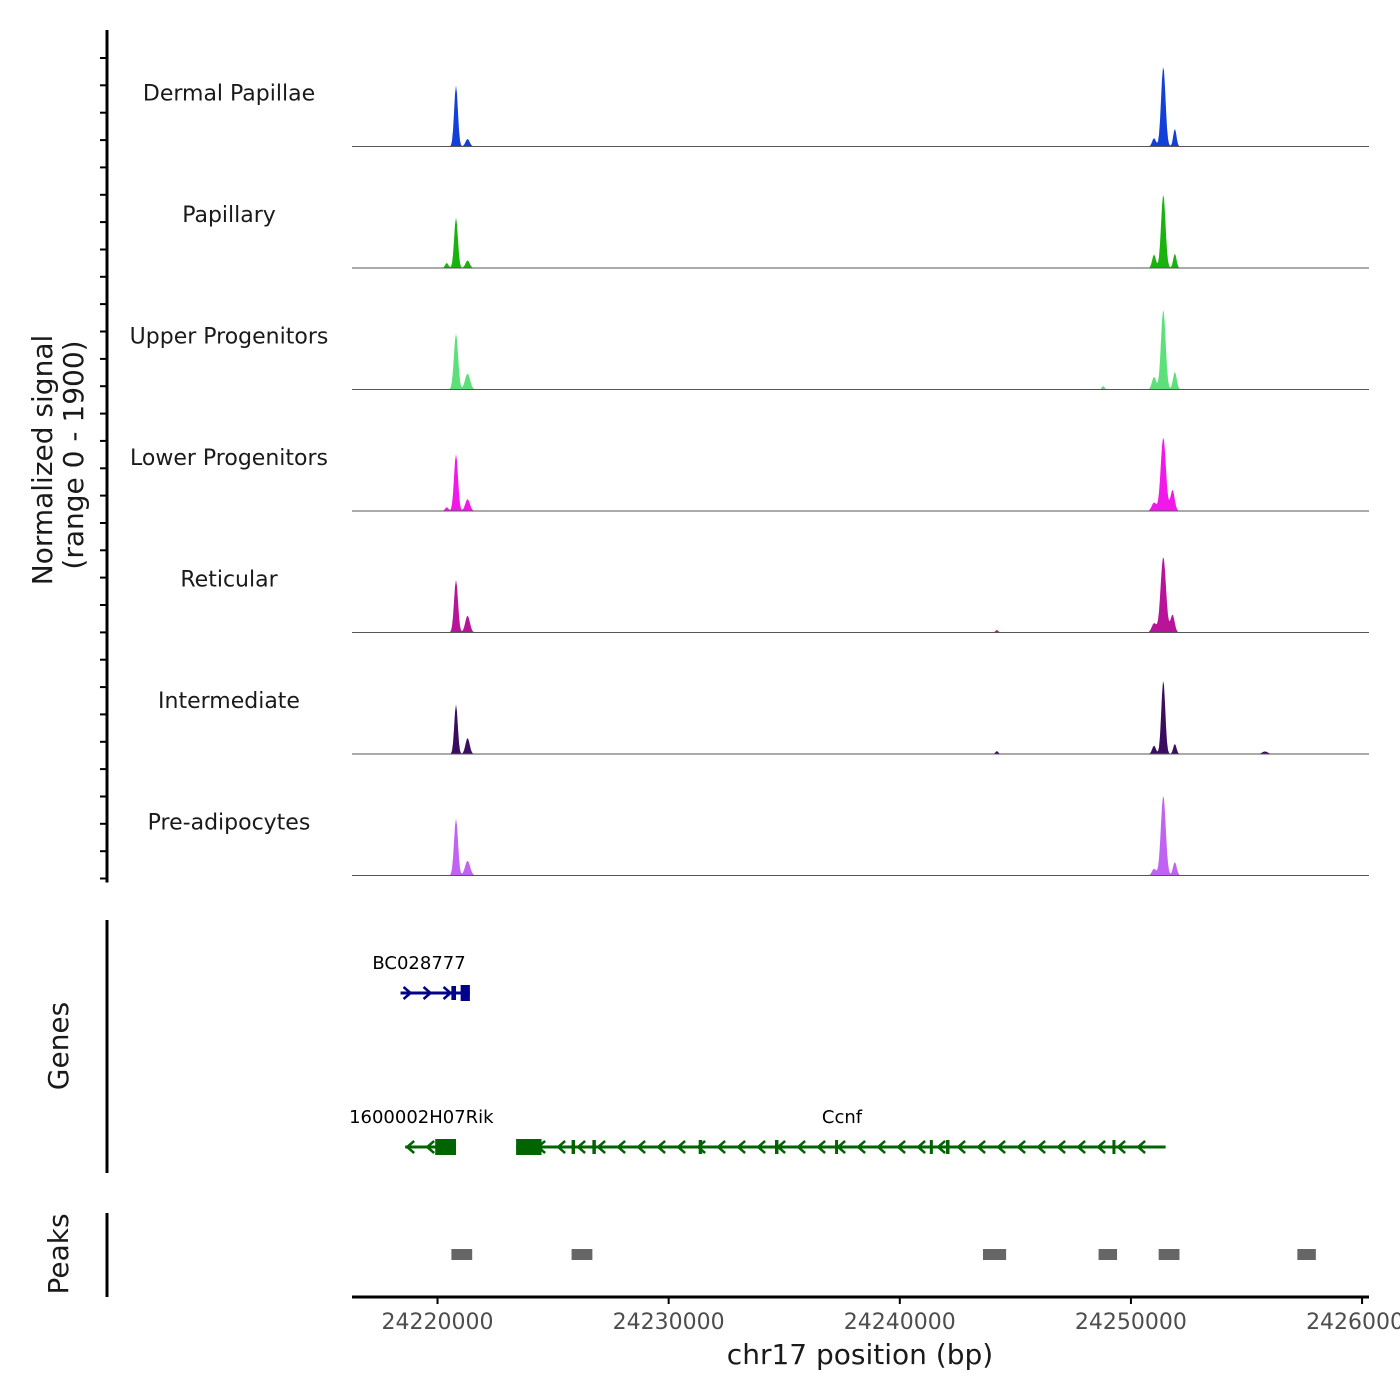  Describe the element at coordinates (418, 963) in the screenshot. I see `gene-label: BC028777` at that location.